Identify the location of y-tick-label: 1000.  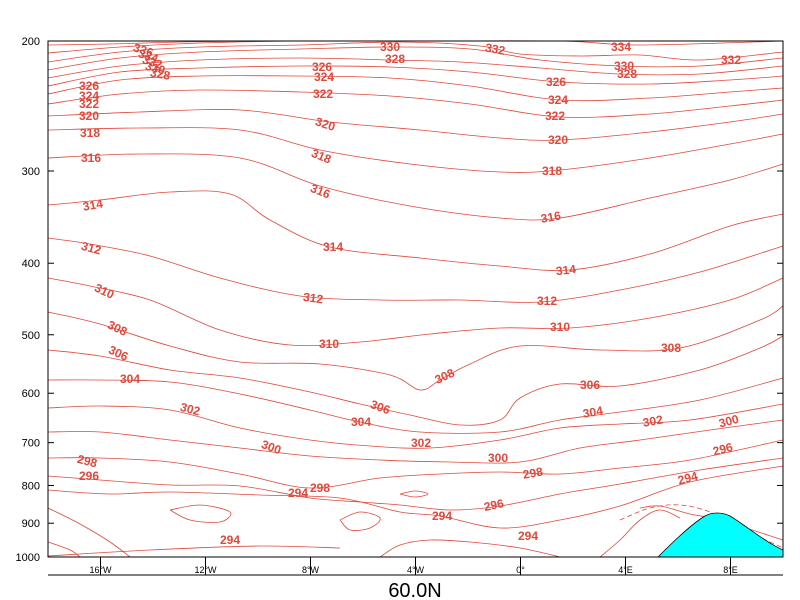
(28, 558).